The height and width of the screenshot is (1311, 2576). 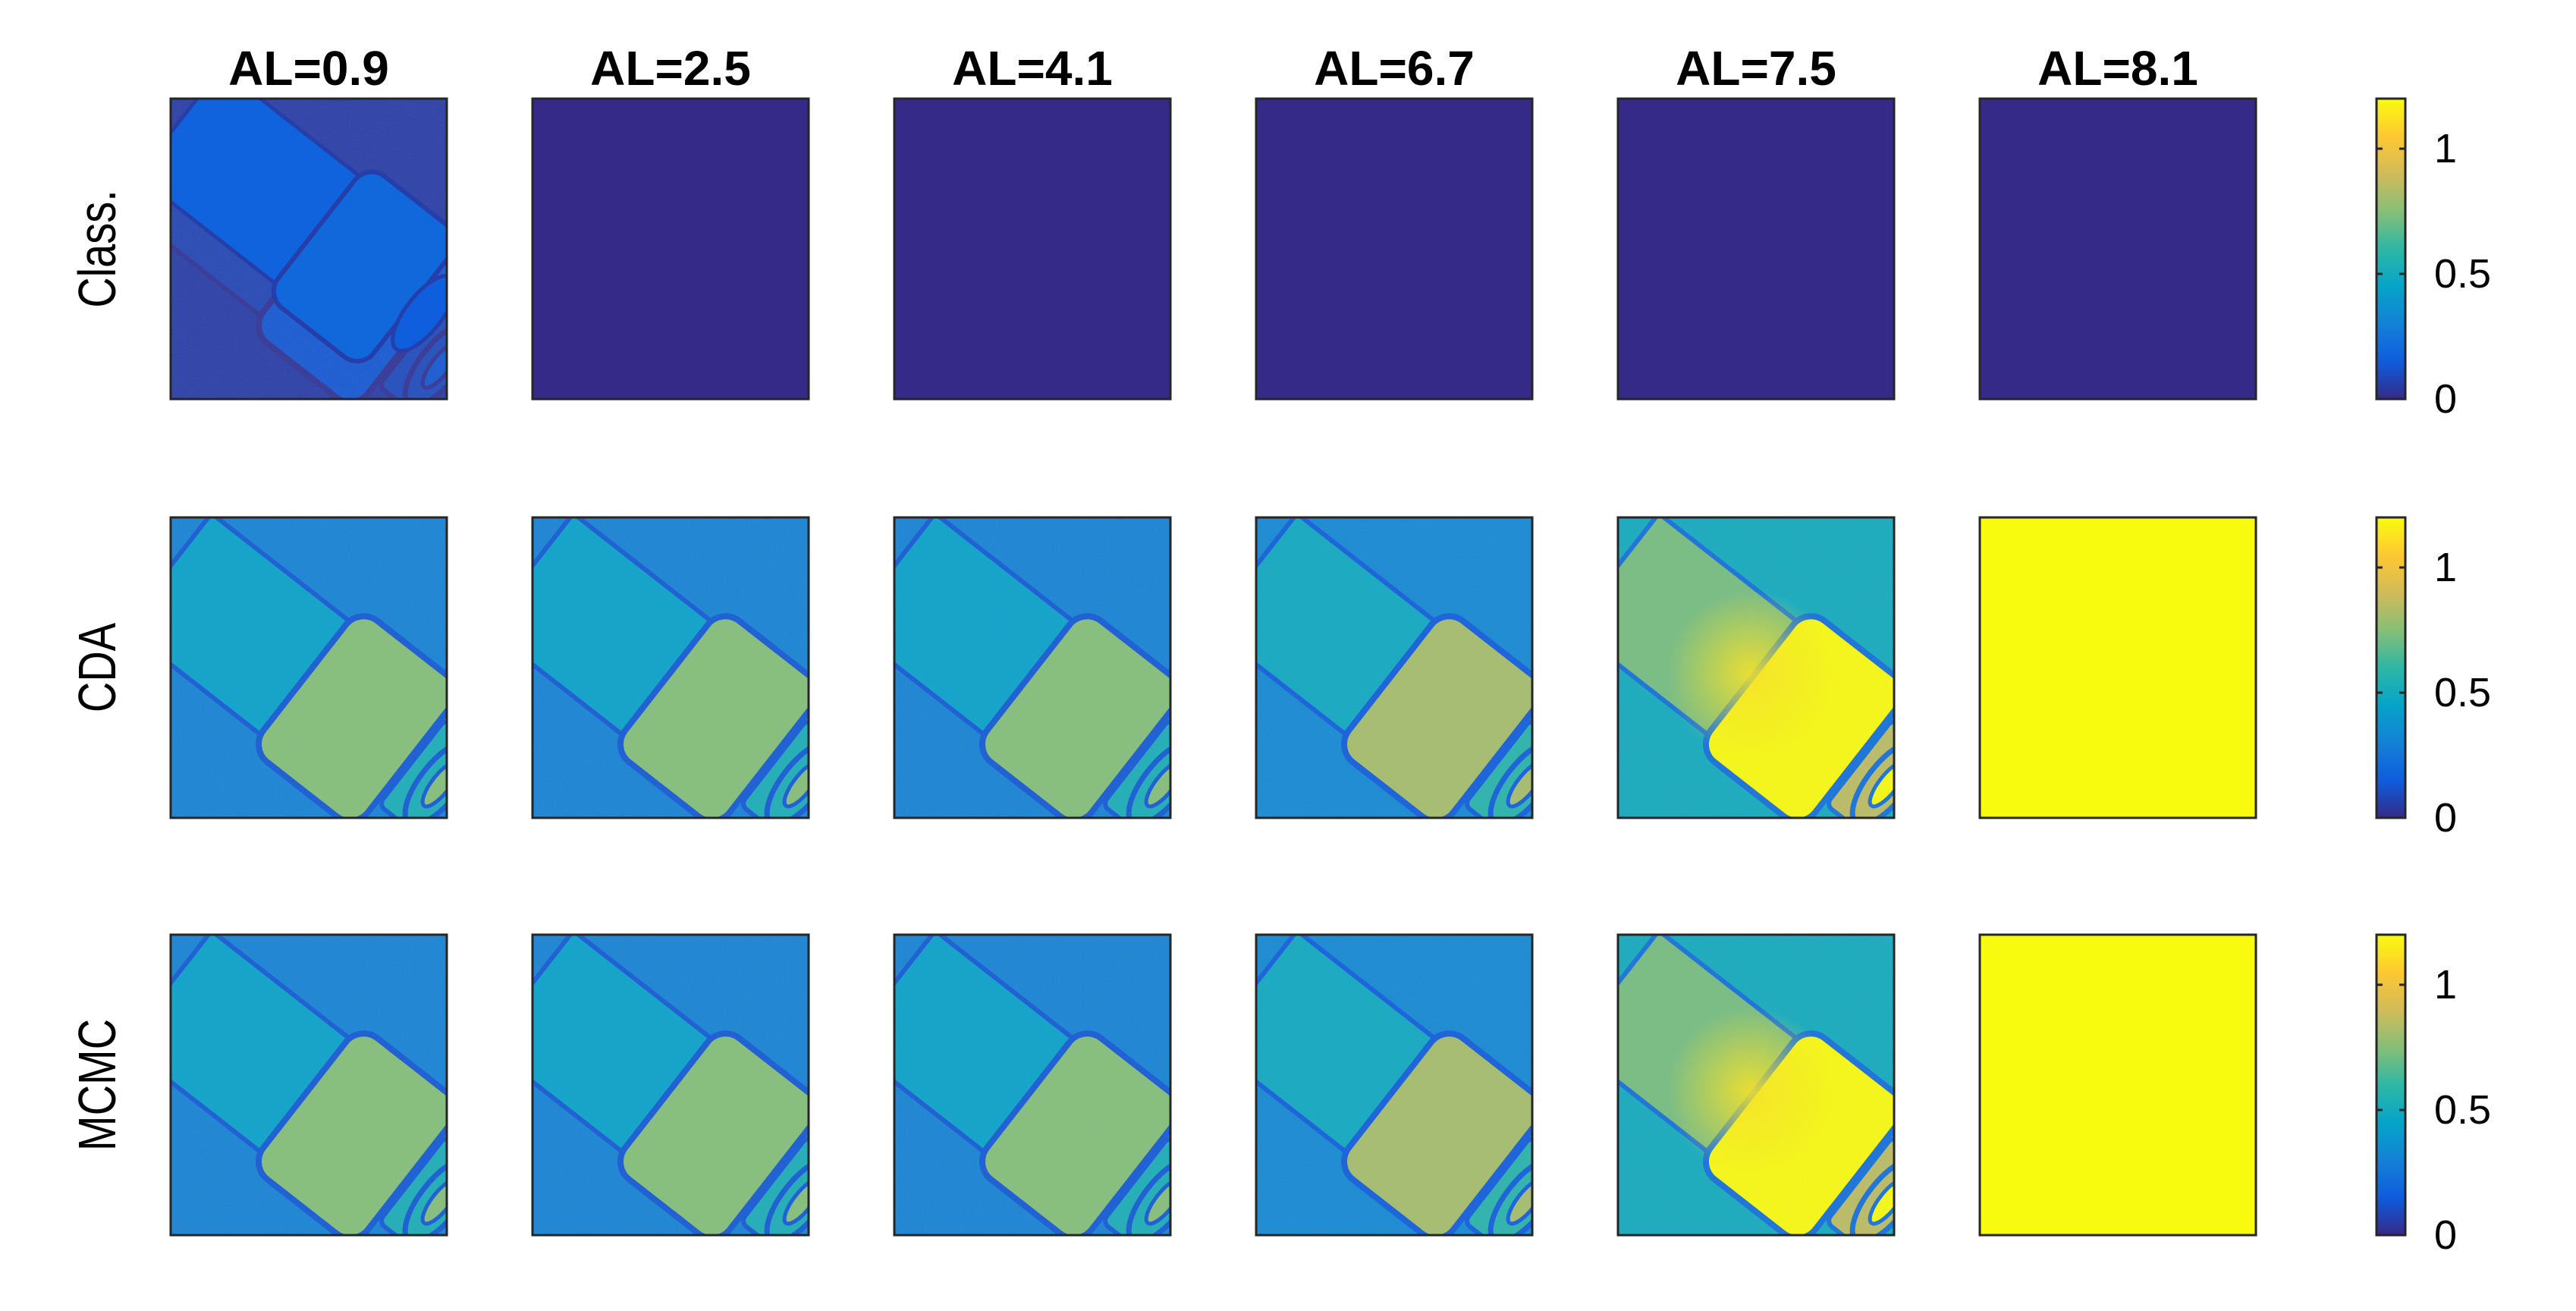 I want to click on image-panel-r3-c2, so click(x=670, y=1085).